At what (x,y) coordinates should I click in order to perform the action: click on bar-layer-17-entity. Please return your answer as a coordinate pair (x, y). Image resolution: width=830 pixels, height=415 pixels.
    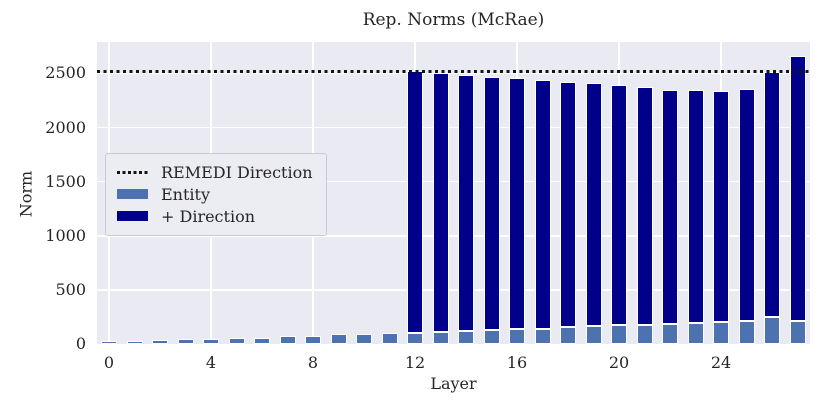
    Looking at the image, I should click on (542, 336).